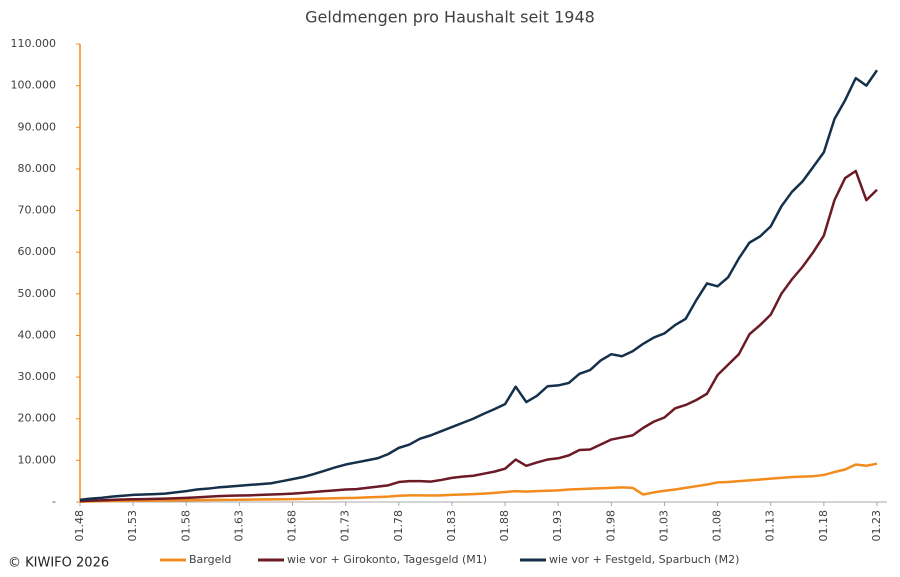  Describe the element at coordinates (504, 526) in the screenshot. I see `x-tick-label: 01.88` at that location.